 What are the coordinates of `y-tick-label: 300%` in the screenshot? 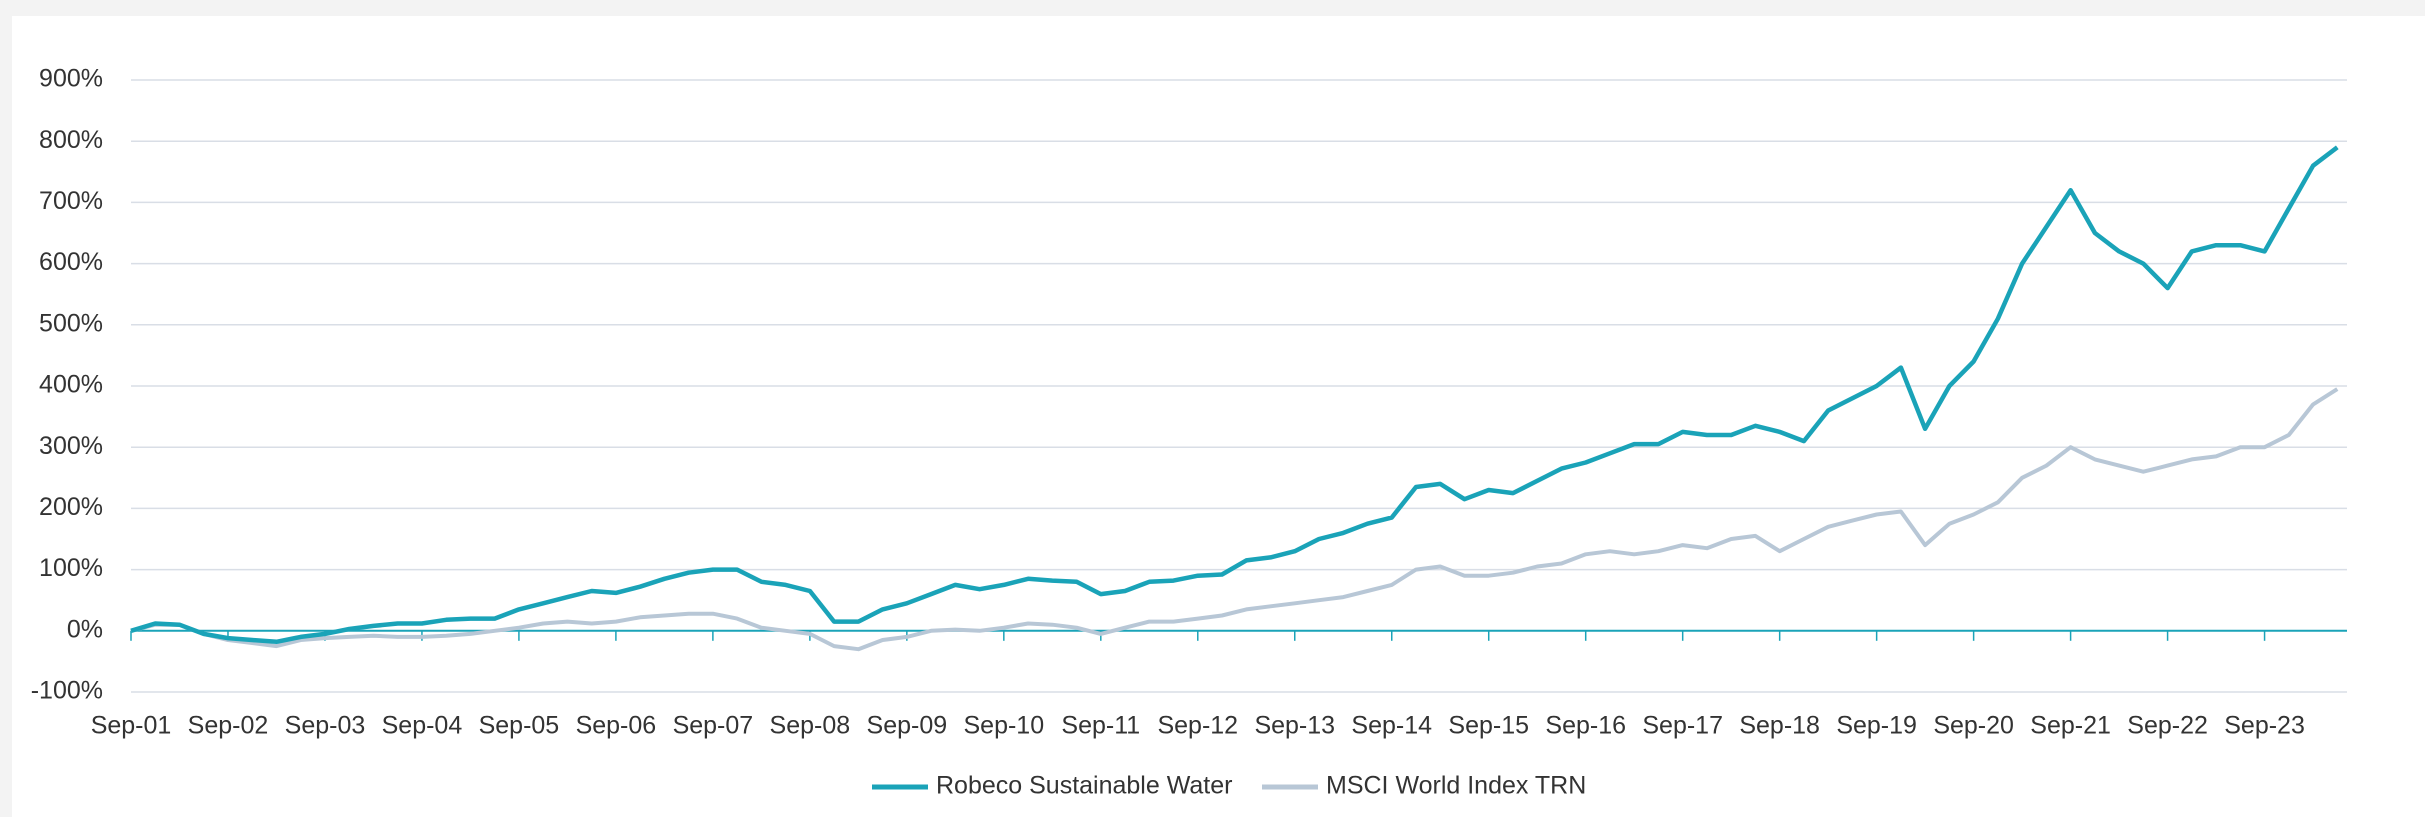 It's located at (71, 446).